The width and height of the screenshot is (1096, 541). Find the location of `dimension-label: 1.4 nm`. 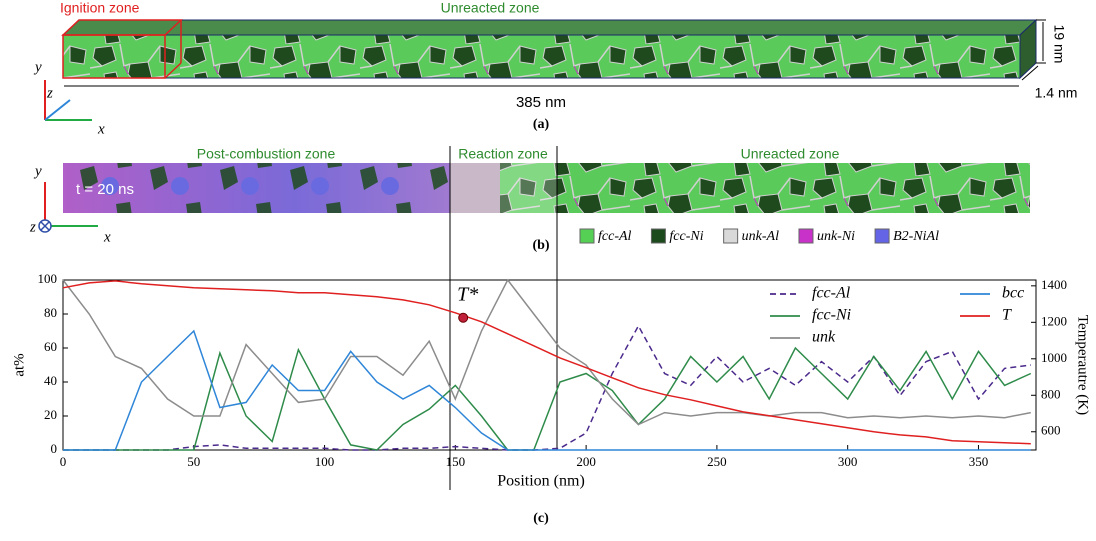

dimension-label: 1.4 nm is located at coordinates (1056, 93).